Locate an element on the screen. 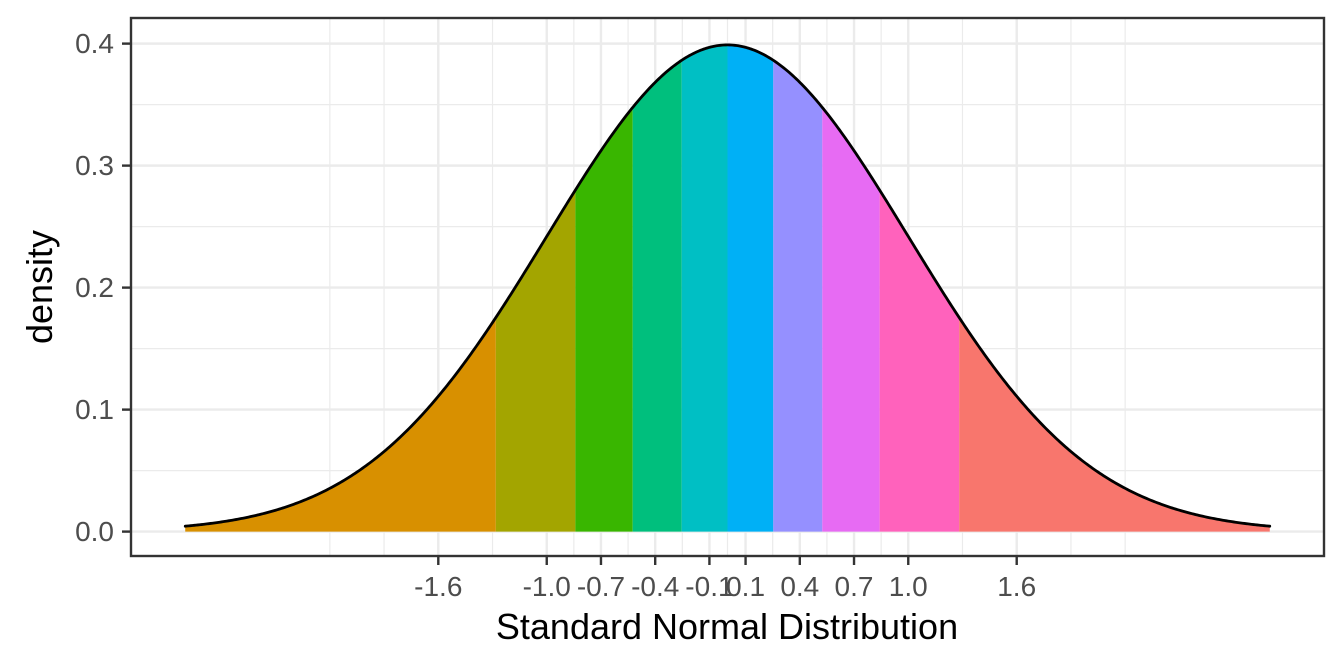 This screenshot has width=1344, height=672. x-tick-label: 0.4 is located at coordinates (800, 586).